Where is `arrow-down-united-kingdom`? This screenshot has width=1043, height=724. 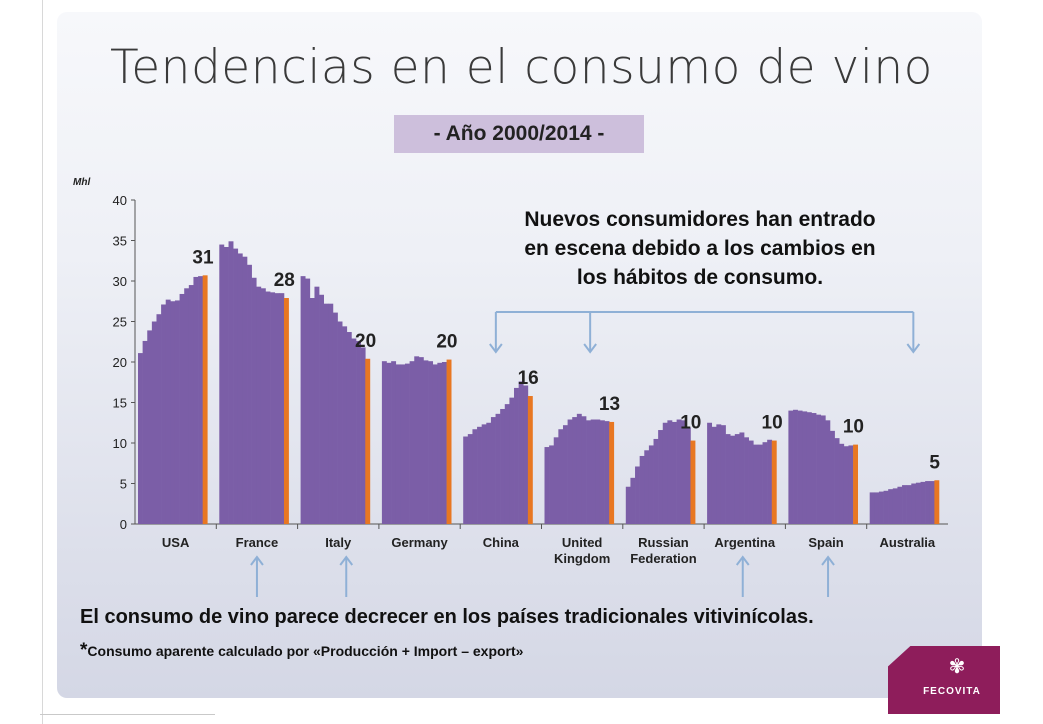 arrow-down-united-kingdom is located at coordinates (590, 333).